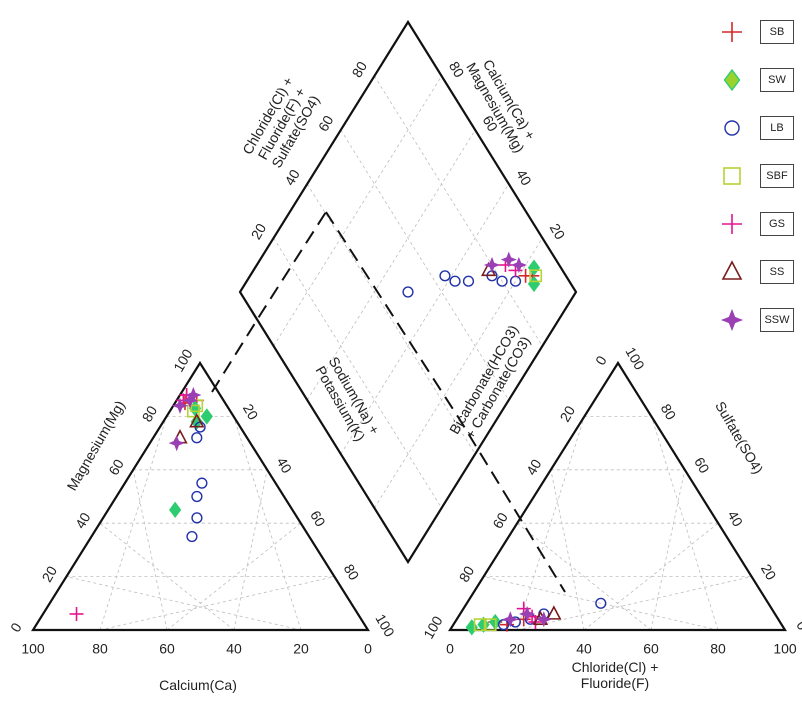  I want to click on legend: SB SW LB SBF GS SS SSW, so click(750, 176).